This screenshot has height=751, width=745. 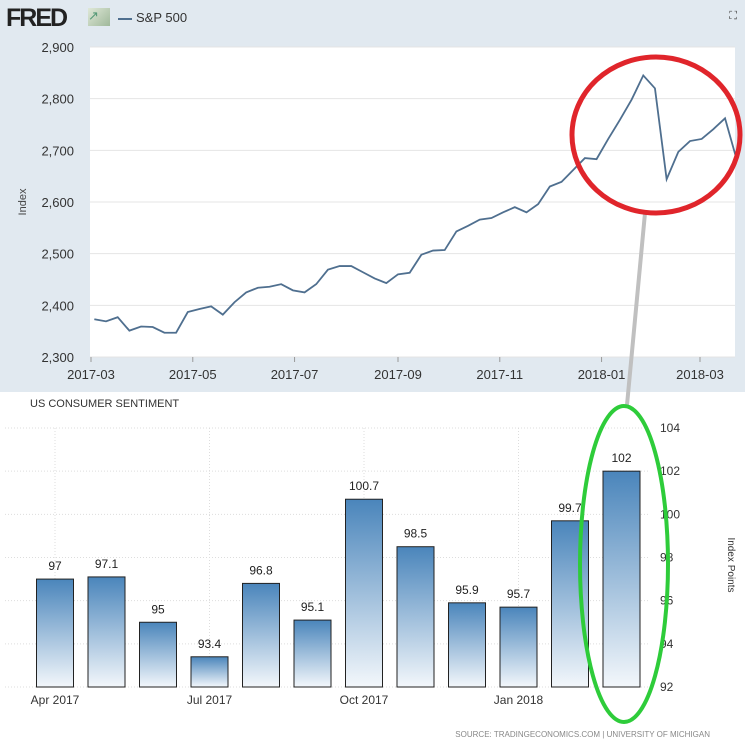 I want to click on x-tick-label: 2017-11, so click(x=499, y=374).